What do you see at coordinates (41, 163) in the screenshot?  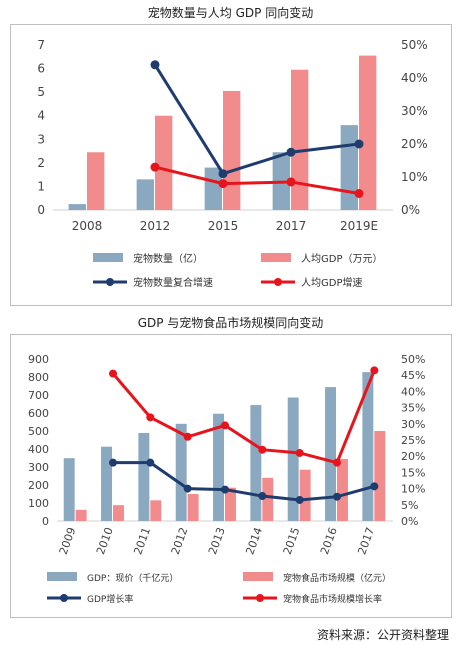 I see `y-left-tick-label: 2` at bounding box center [41, 163].